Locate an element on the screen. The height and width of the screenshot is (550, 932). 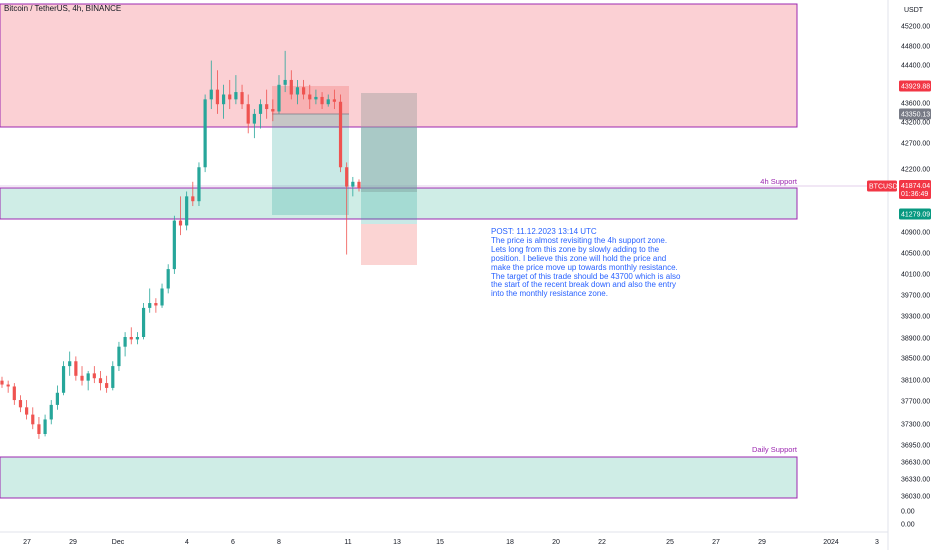
time-tick-label: 27 is located at coordinates (27, 542).